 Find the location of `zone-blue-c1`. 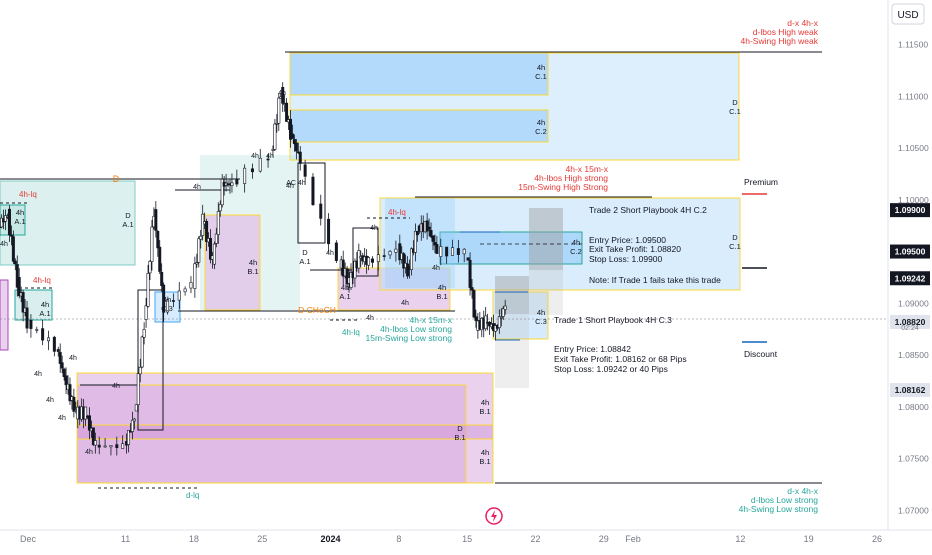

zone-blue-c1 is located at coordinates (419, 74).